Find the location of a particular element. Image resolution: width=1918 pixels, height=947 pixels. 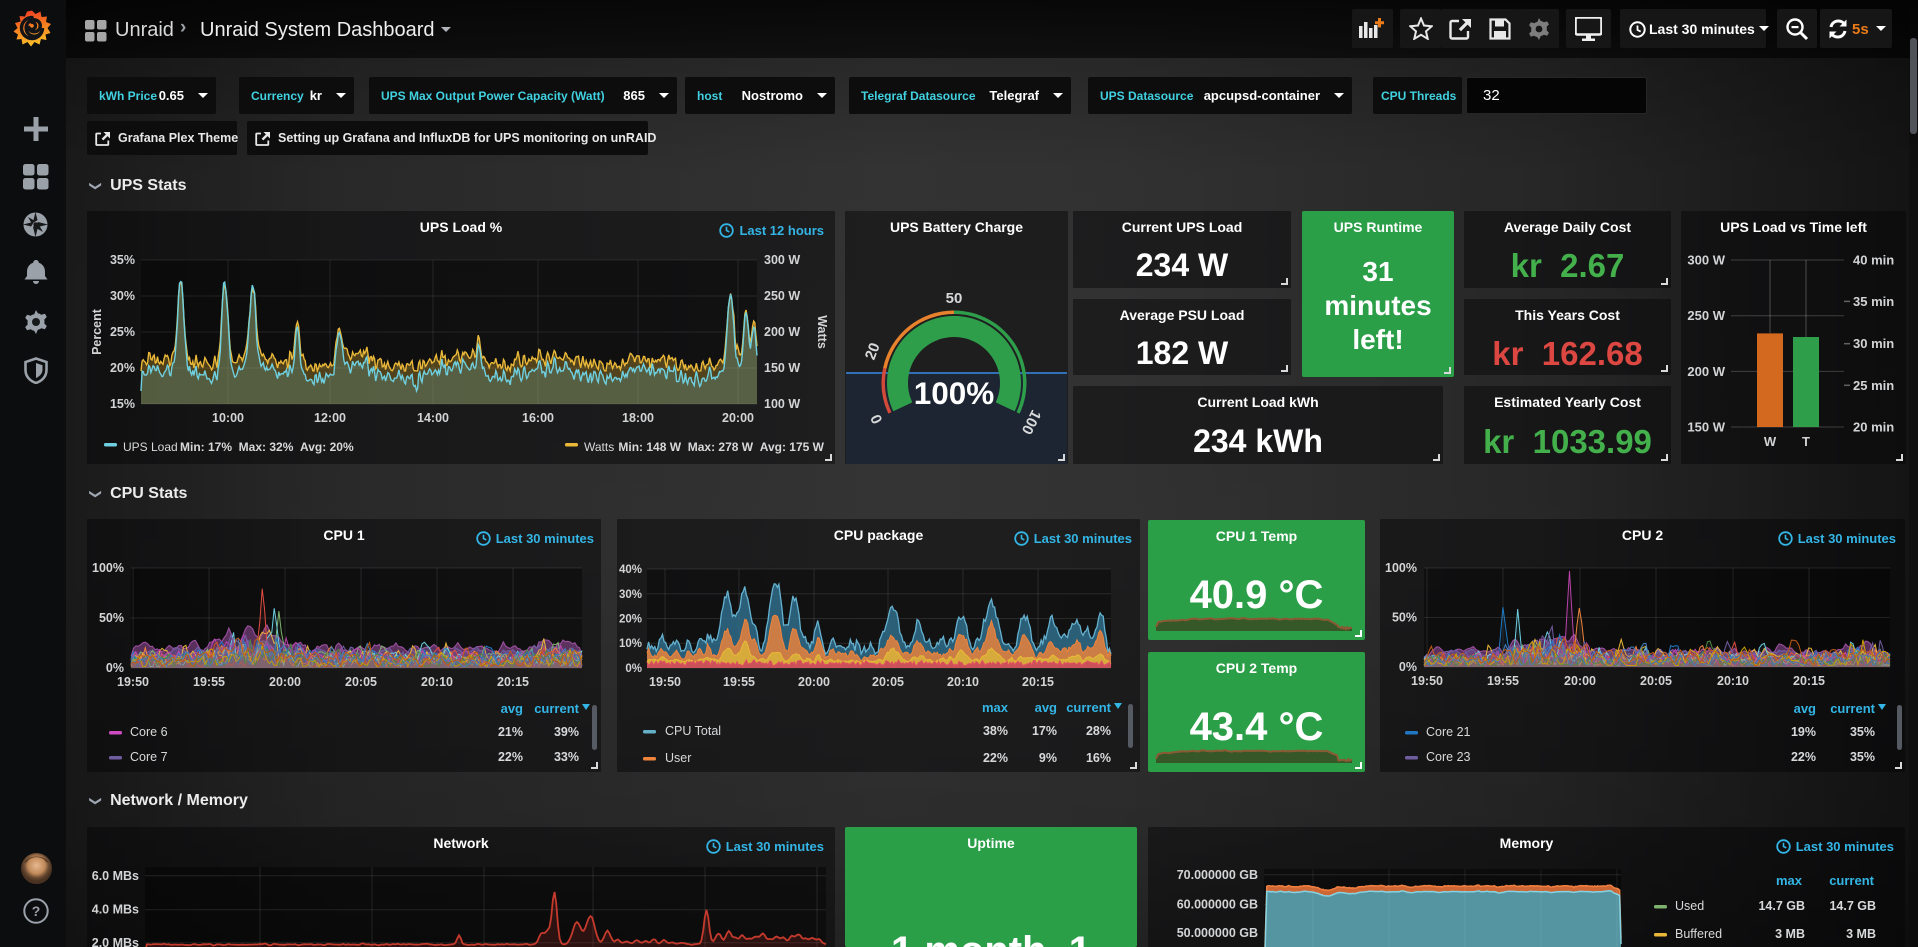

svg-text: 21% is located at coordinates (510, 732).